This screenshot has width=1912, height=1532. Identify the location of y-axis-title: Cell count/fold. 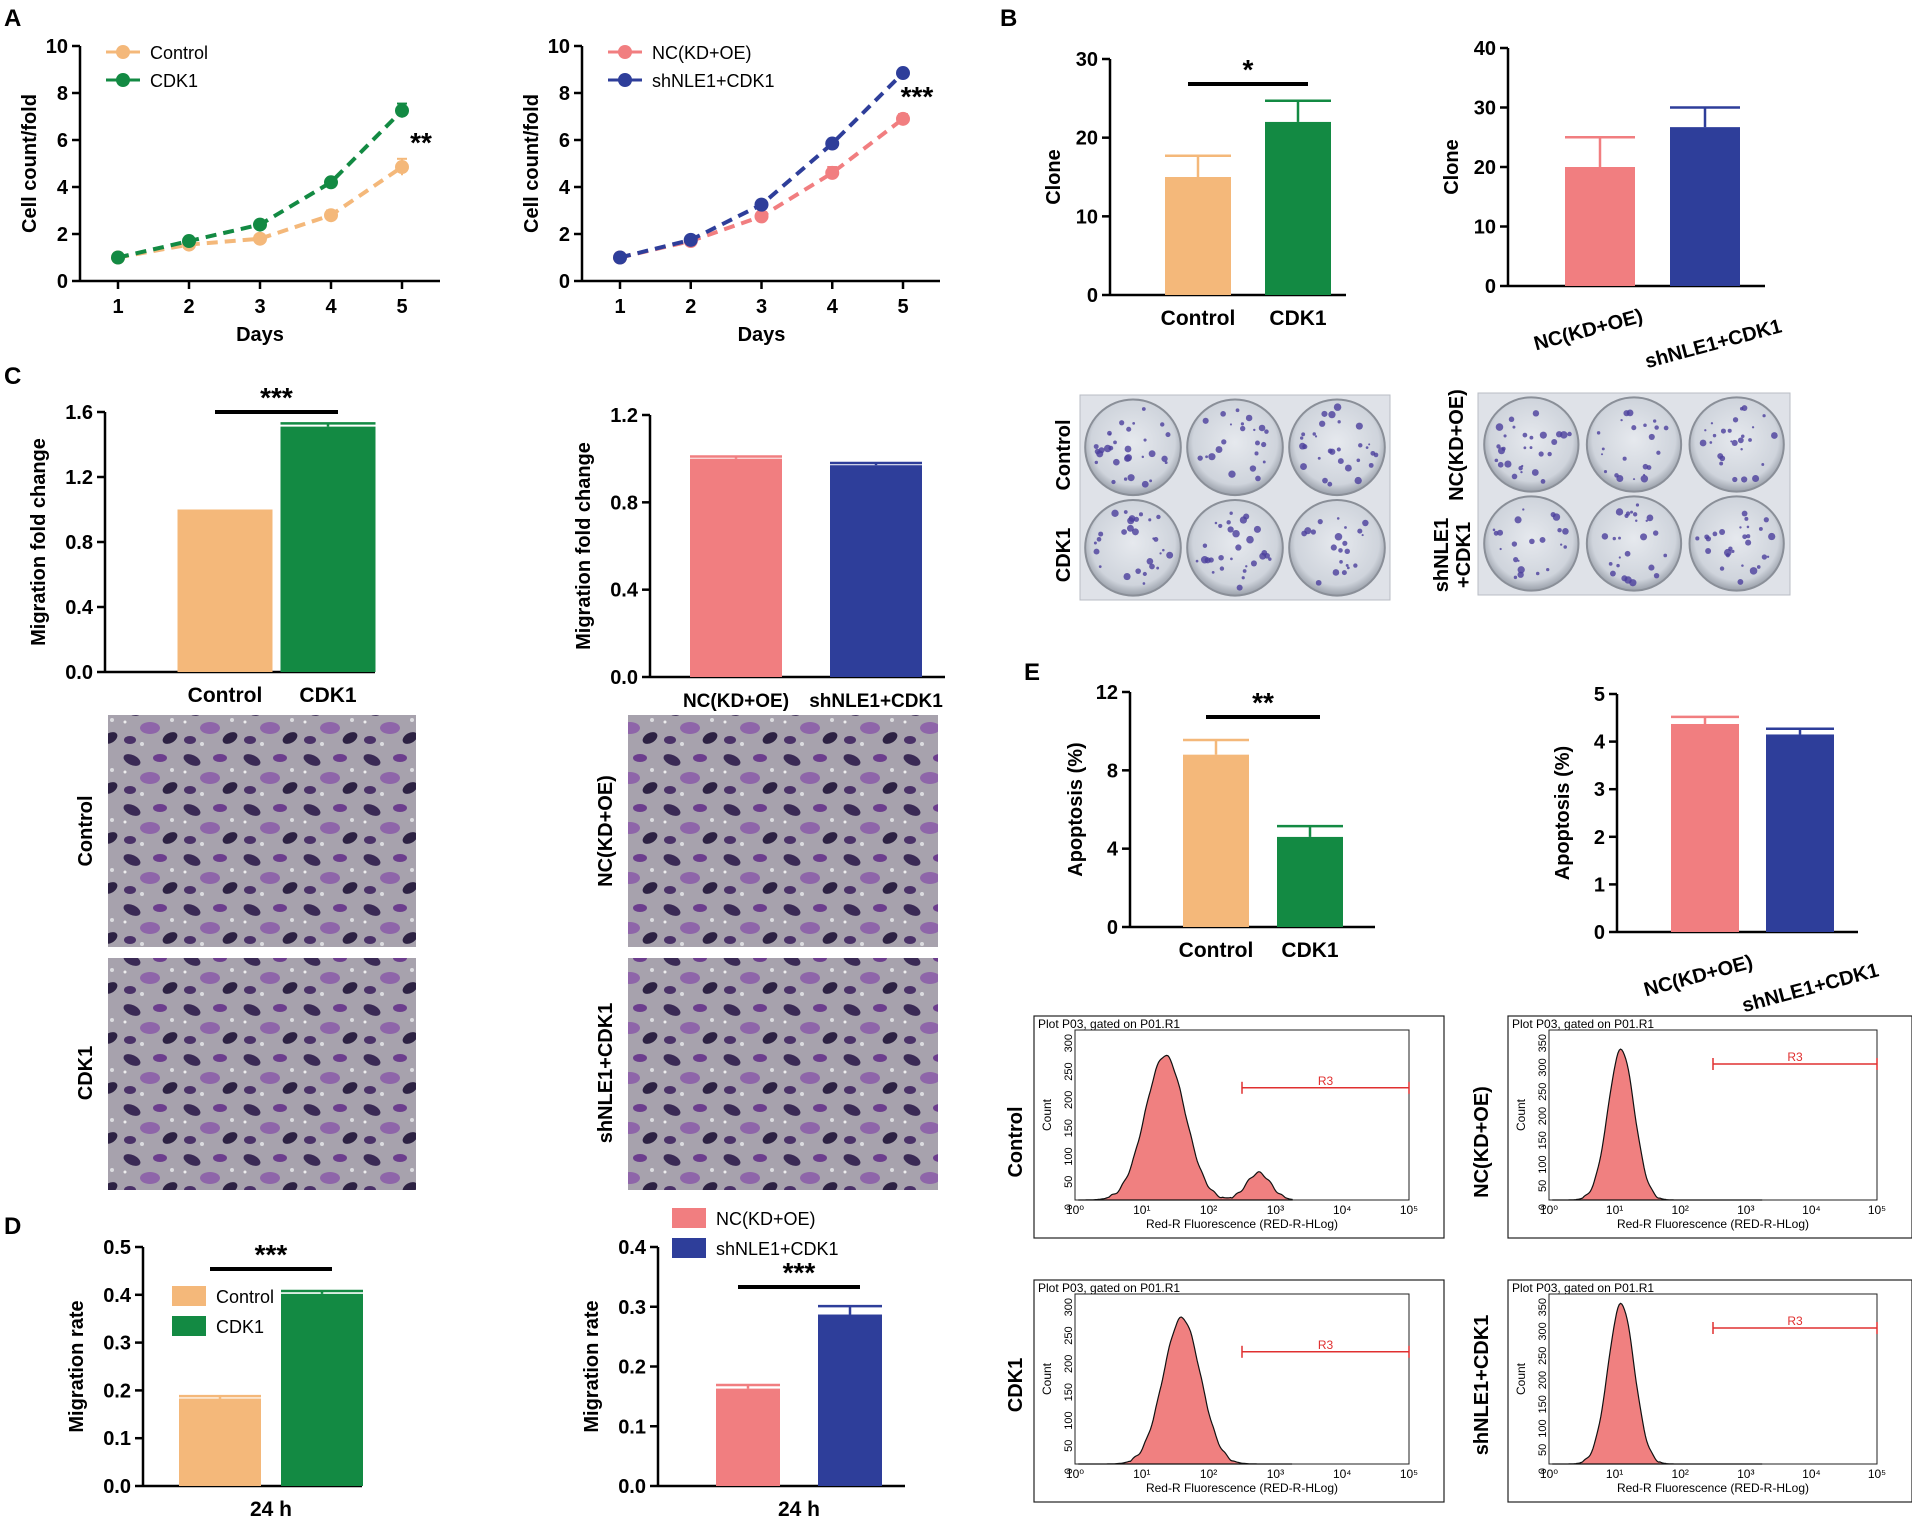
(30, 163).